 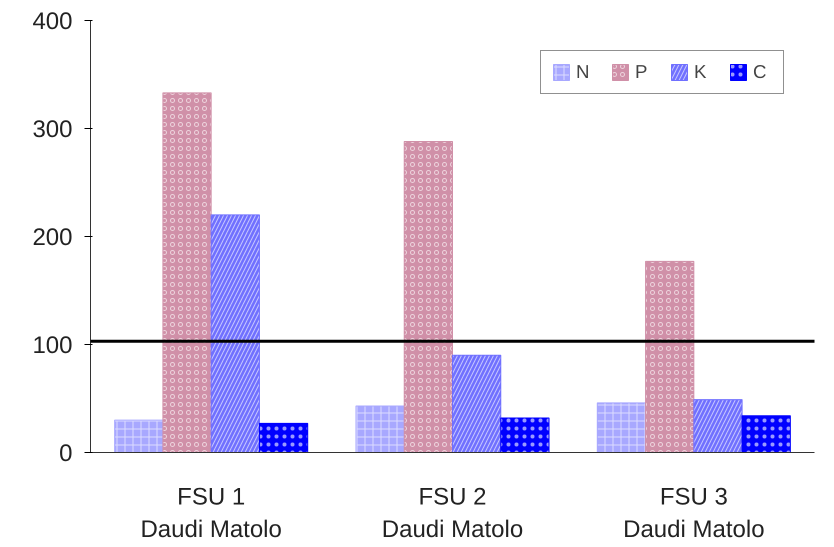 What do you see at coordinates (211, 513) in the screenshot?
I see `x-tick-label: FSU 1 Daudi Matolo` at bounding box center [211, 513].